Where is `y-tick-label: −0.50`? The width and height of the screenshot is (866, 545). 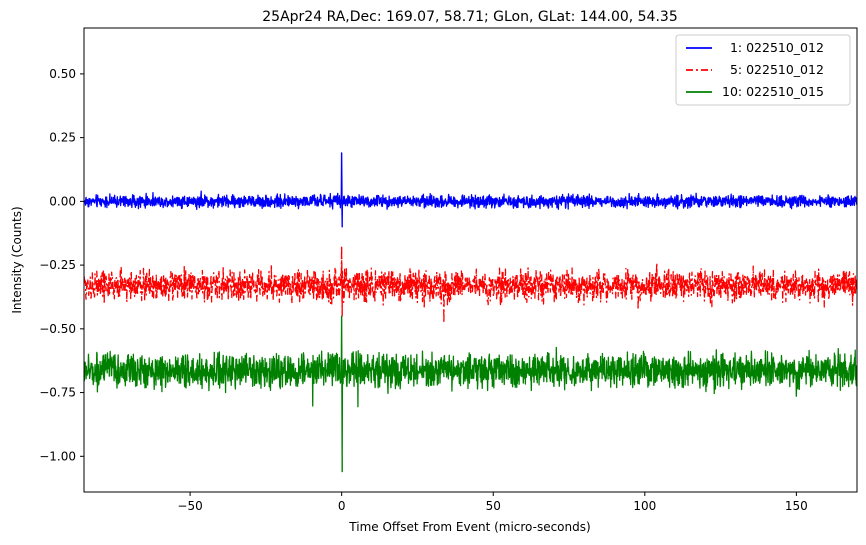 y-tick-label: −0.50 is located at coordinates (57, 329).